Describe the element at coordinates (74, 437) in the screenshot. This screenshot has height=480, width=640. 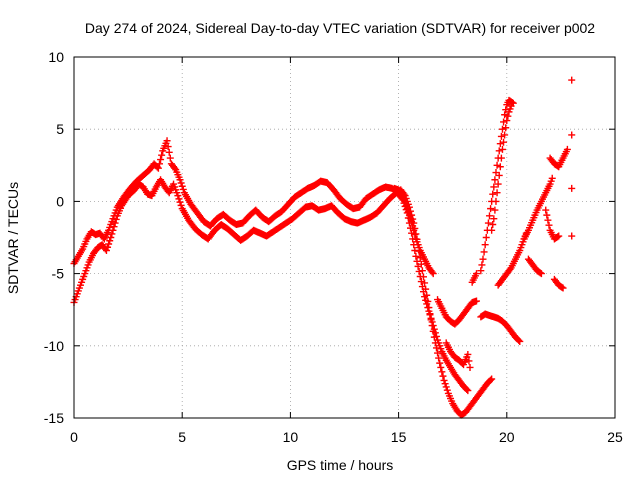
I see `x-tick-label: 0` at that location.